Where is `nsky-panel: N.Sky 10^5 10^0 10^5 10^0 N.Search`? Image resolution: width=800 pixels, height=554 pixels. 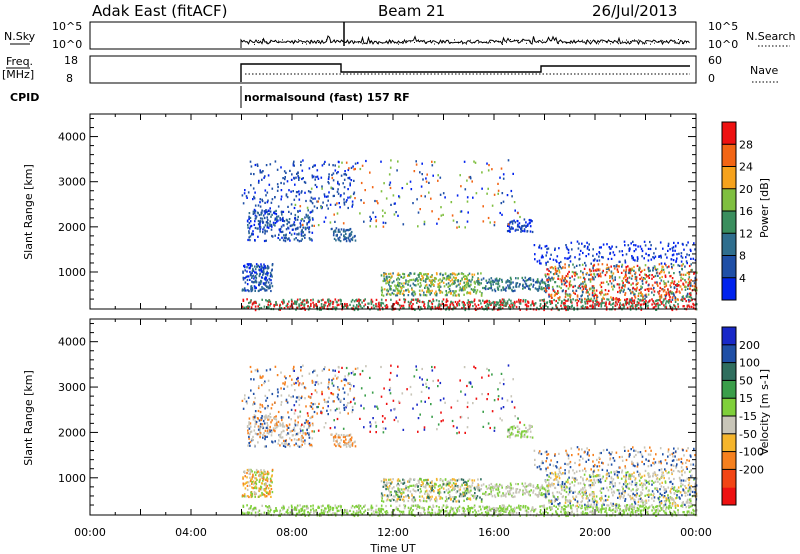 nsky-panel: N.Sky 10^5 10^0 10^5 10^0 N.Search is located at coordinates (400, 35).